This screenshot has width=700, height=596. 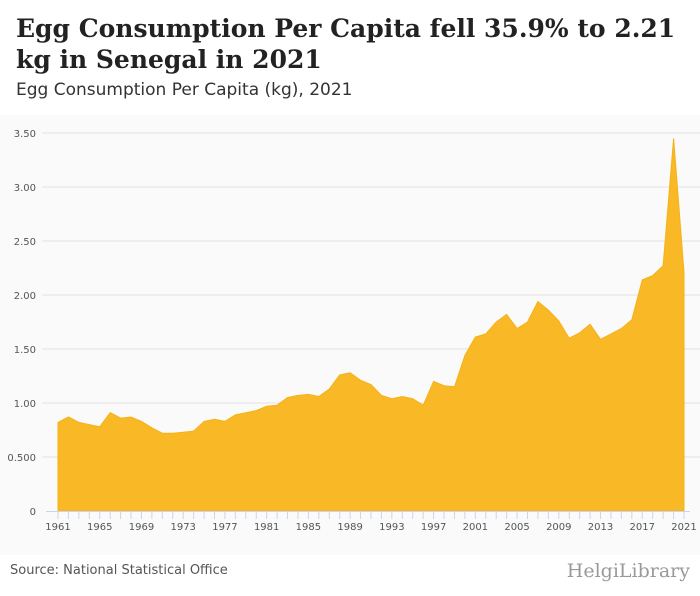 I want to click on y-tick-label: 1.50, so click(x=25, y=350).